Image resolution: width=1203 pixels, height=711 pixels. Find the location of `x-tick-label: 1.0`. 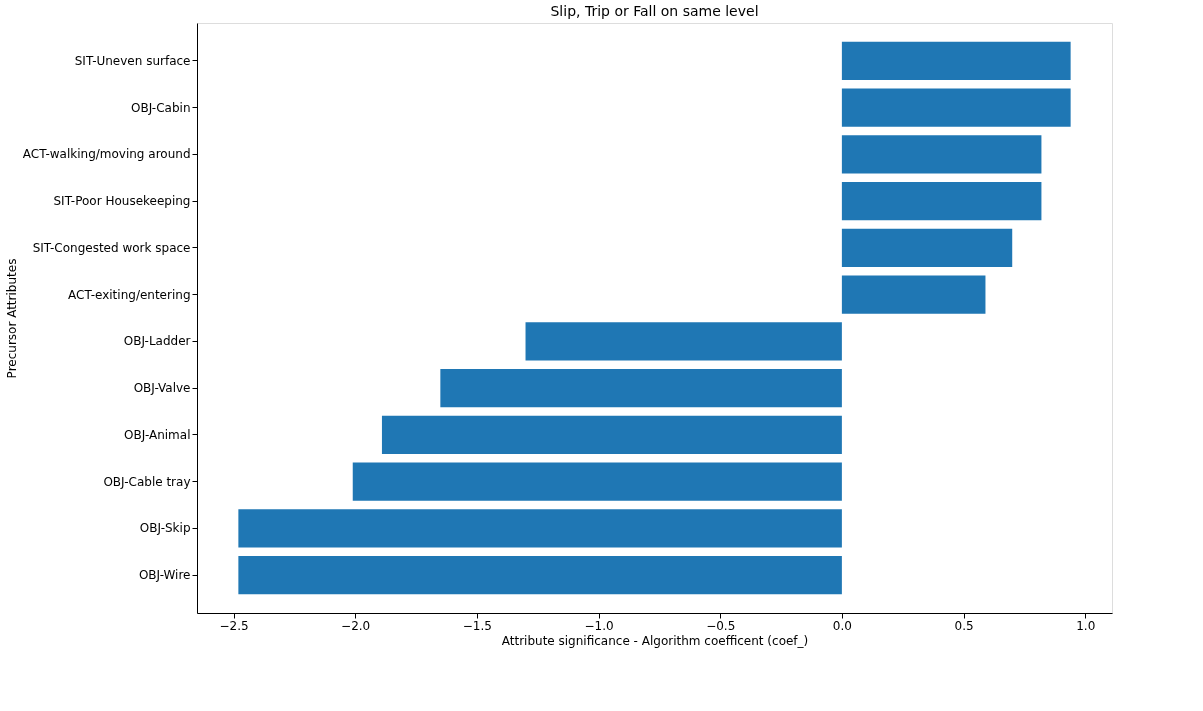

x-tick-label: 1.0 is located at coordinates (1086, 625).